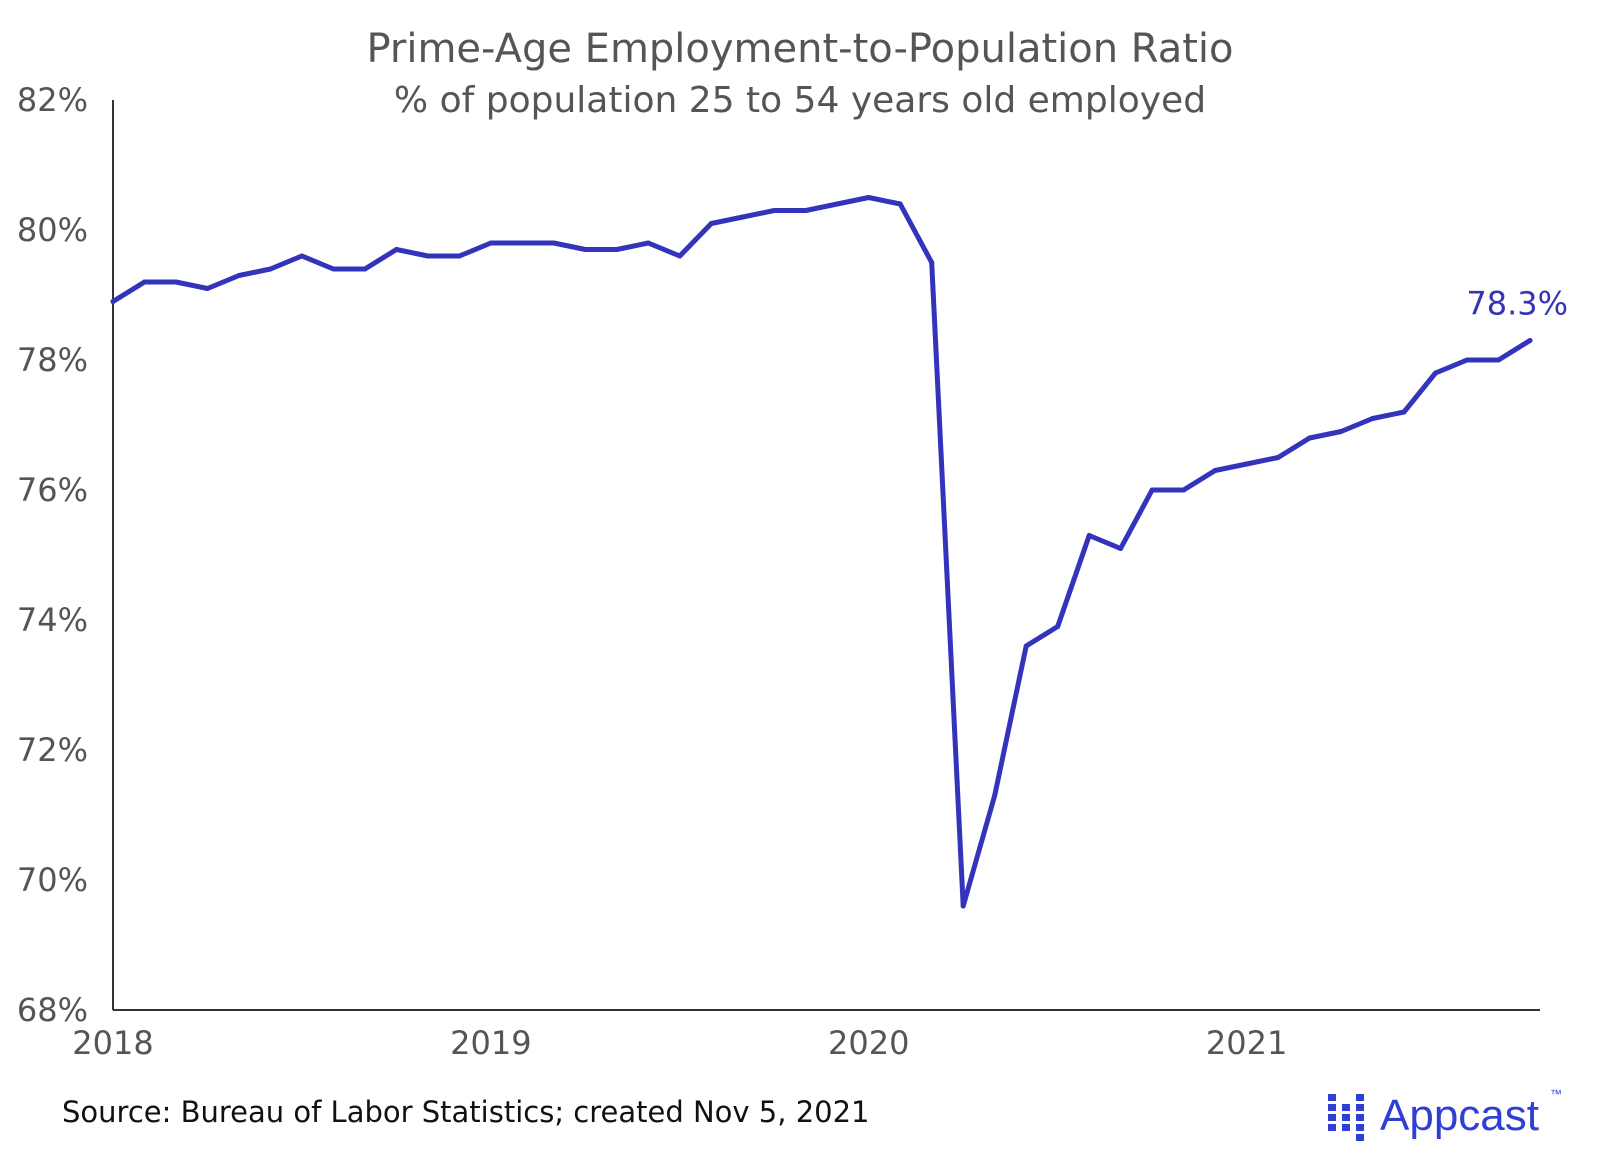 The width and height of the screenshot is (1600, 1160). What do you see at coordinates (1556, 1094) in the screenshot?
I see `trademark-mark: ™` at bounding box center [1556, 1094].